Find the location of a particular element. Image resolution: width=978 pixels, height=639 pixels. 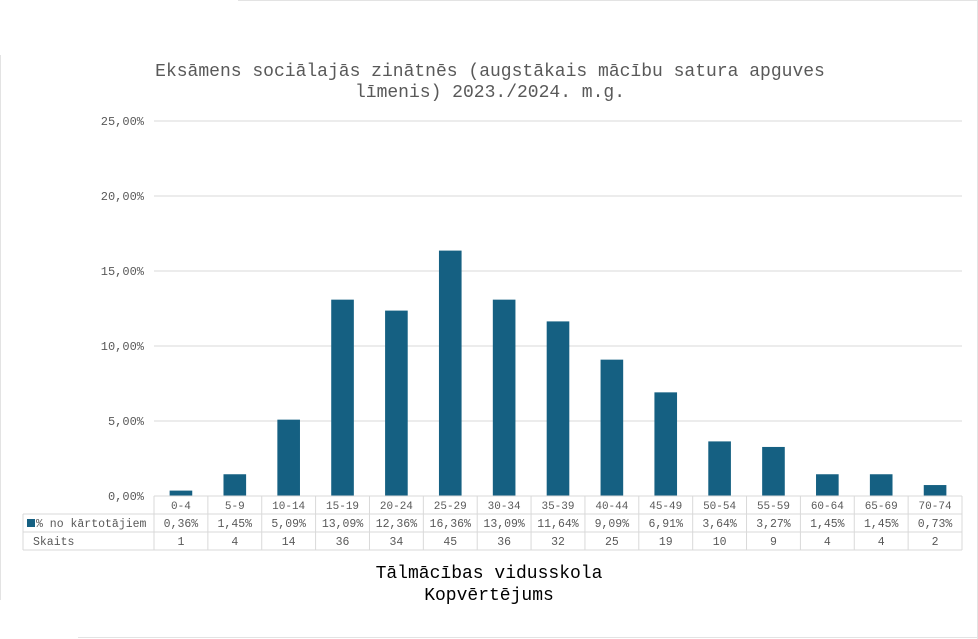

category-label: 30-34 is located at coordinates (504, 507).